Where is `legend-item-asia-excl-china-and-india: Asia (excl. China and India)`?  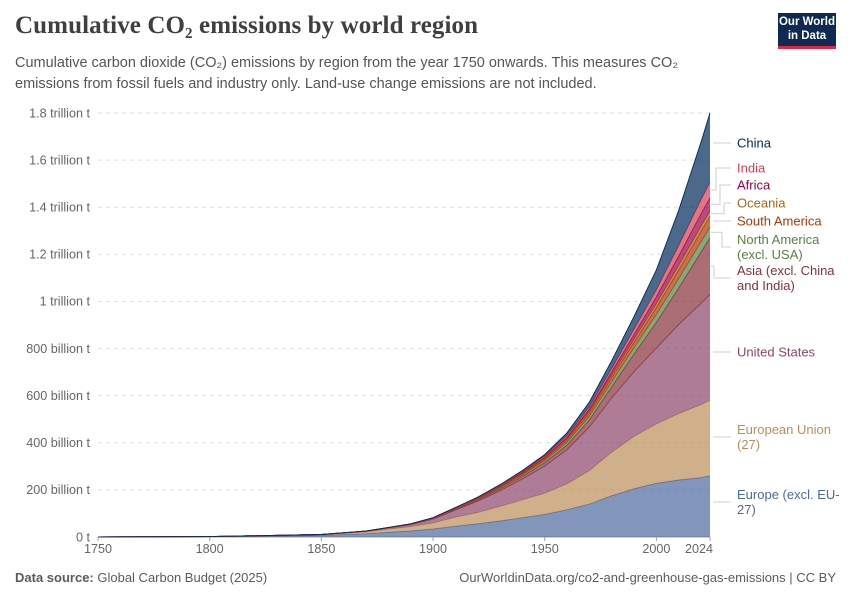 legend-item-asia-excl-china-and-india: Asia (excl. China and India) is located at coordinates (786, 278).